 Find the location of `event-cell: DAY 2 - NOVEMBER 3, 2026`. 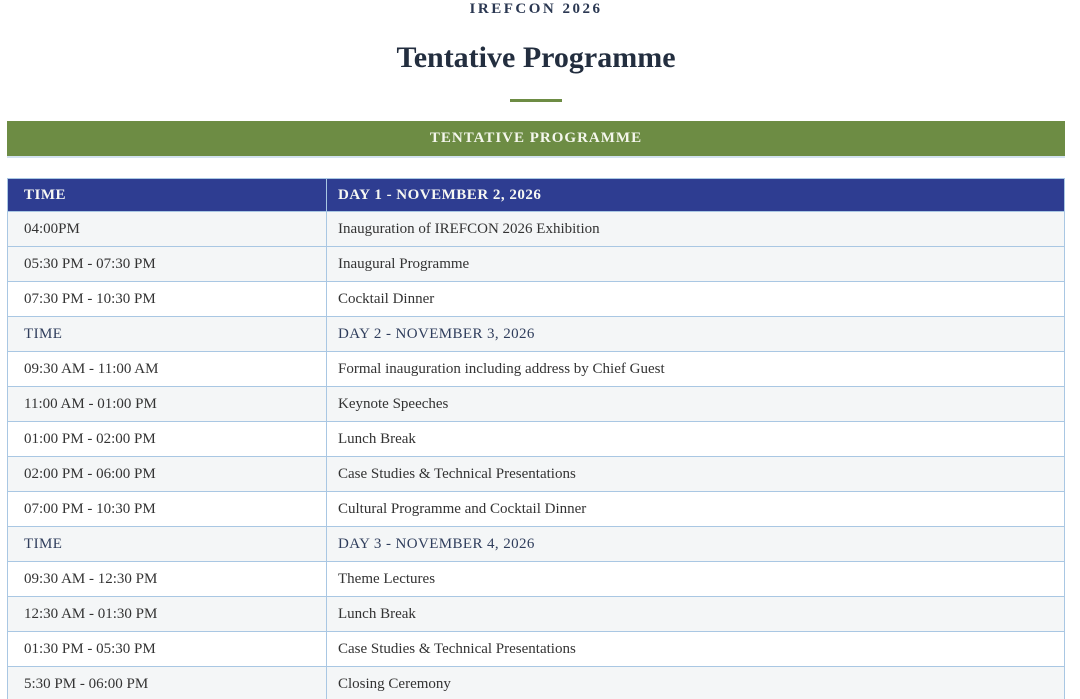

event-cell: DAY 2 - NOVEMBER 3, 2026 is located at coordinates (695, 334).